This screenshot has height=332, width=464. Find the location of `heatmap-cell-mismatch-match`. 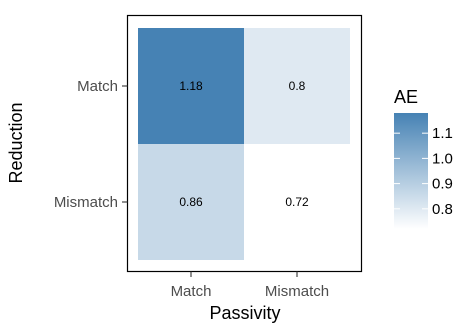

heatmap-cell-mismatch-match is located at coordinates (191, 202).